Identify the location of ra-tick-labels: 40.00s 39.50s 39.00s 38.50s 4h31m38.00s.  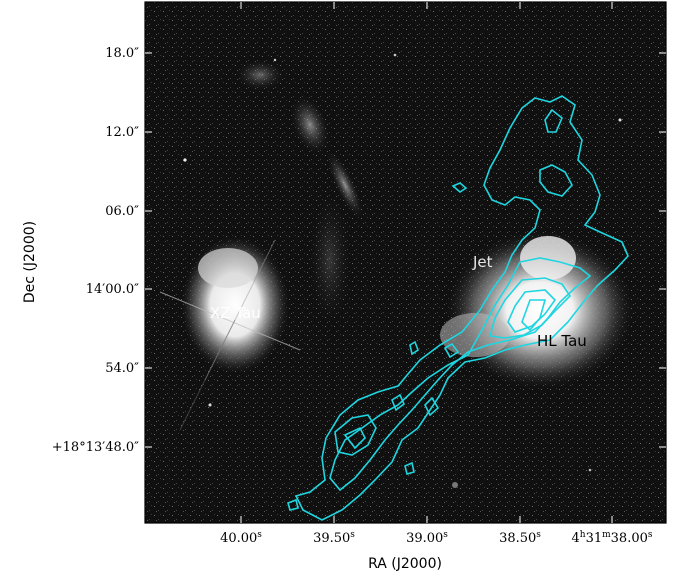
(436, 538).